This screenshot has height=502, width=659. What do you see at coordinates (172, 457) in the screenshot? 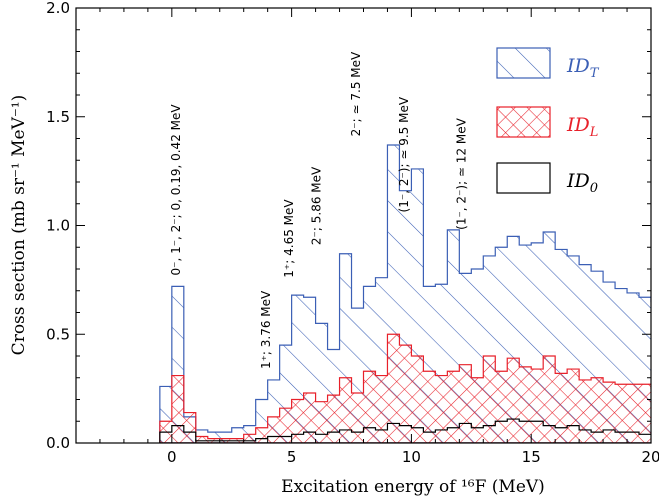
I see `x-tick-label: 0` at bounding box center [172, 457].